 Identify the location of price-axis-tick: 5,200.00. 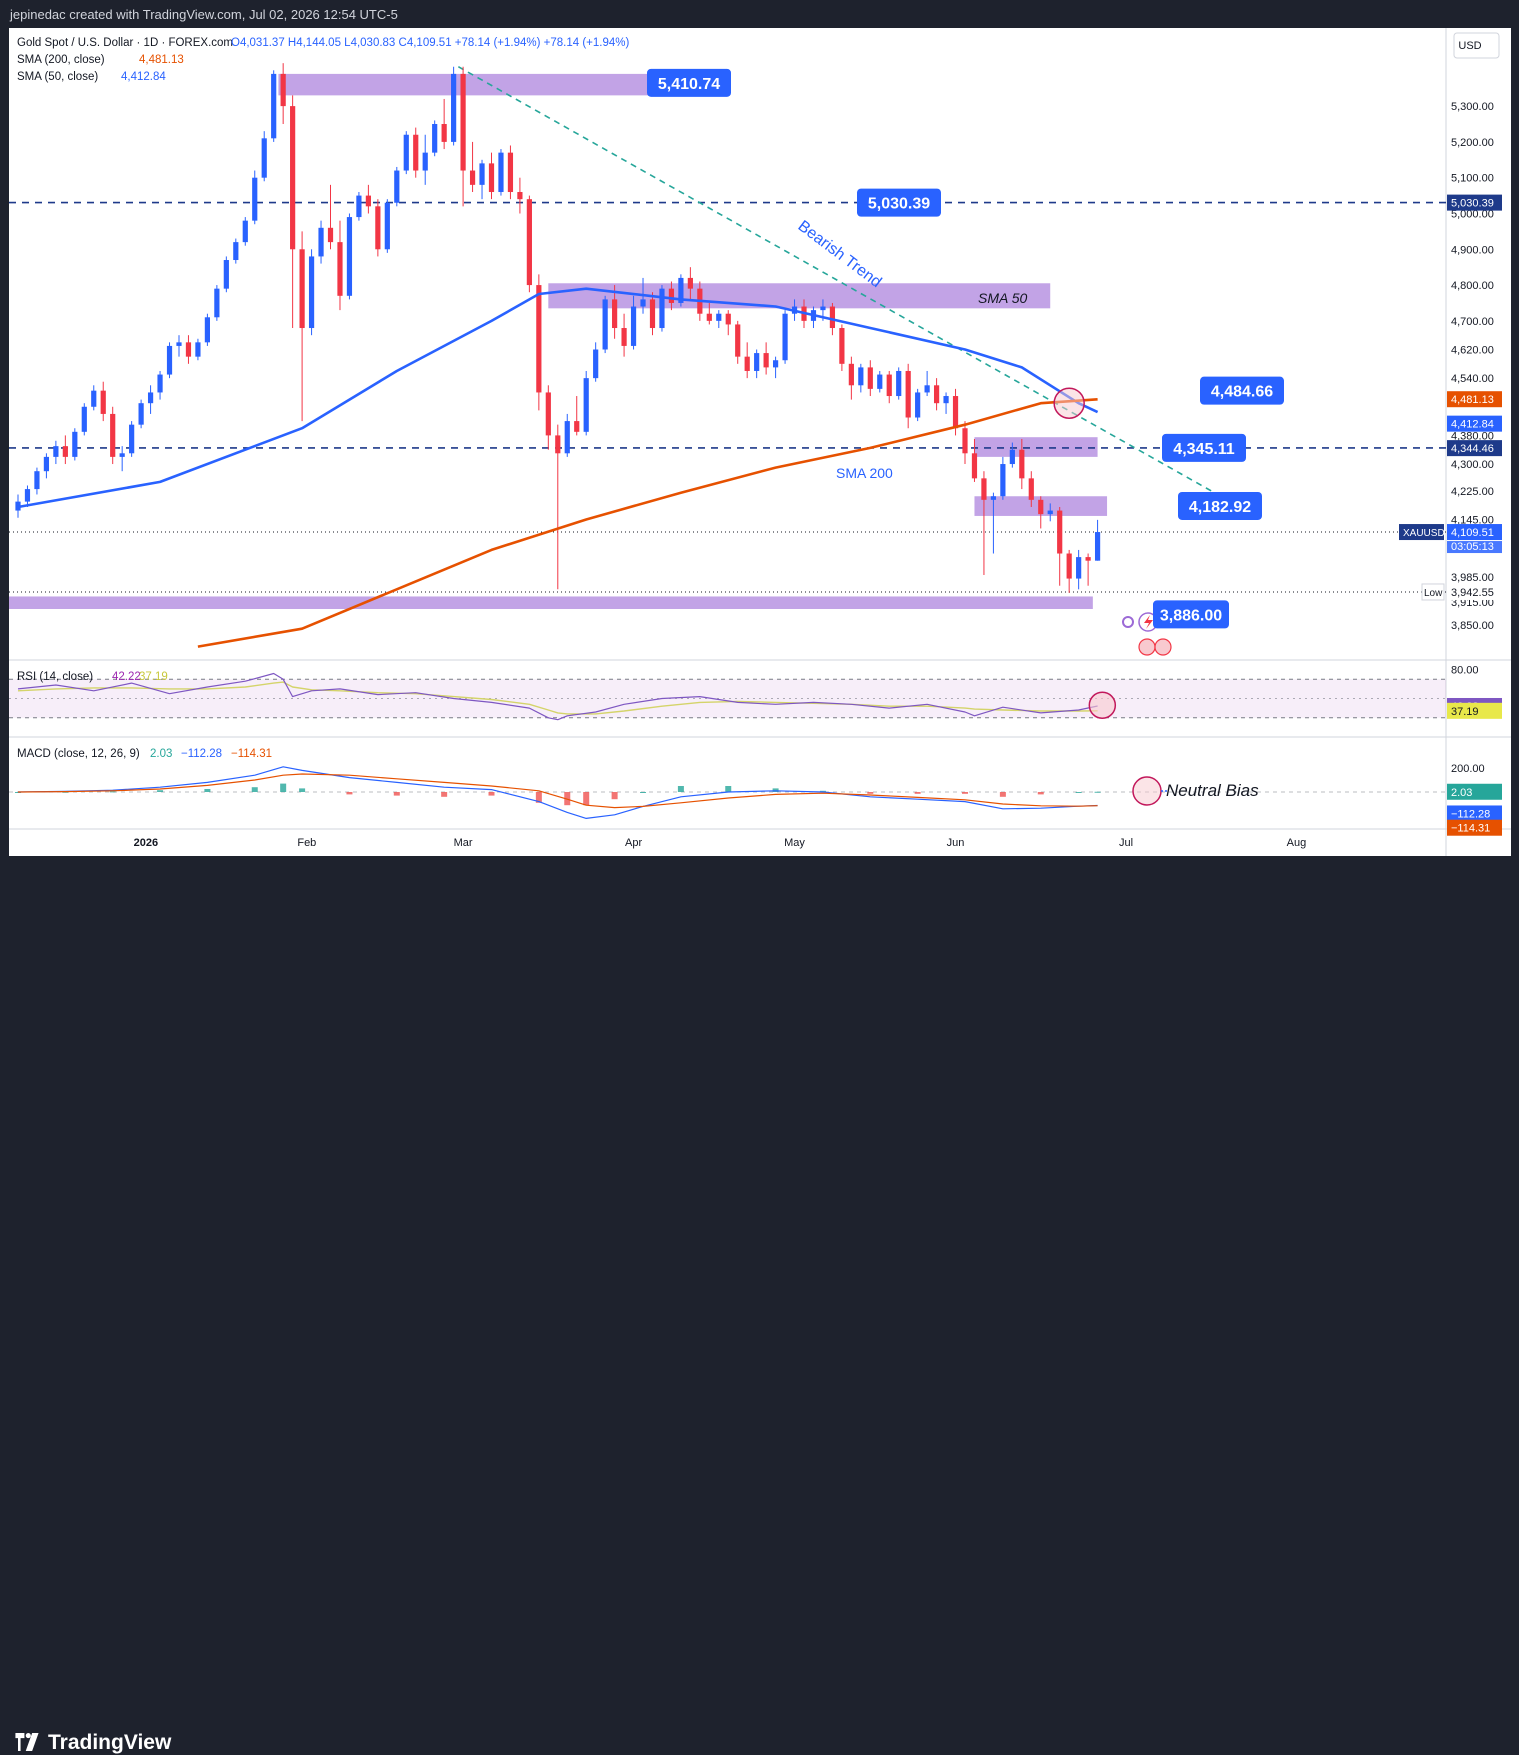
(1472, 143).